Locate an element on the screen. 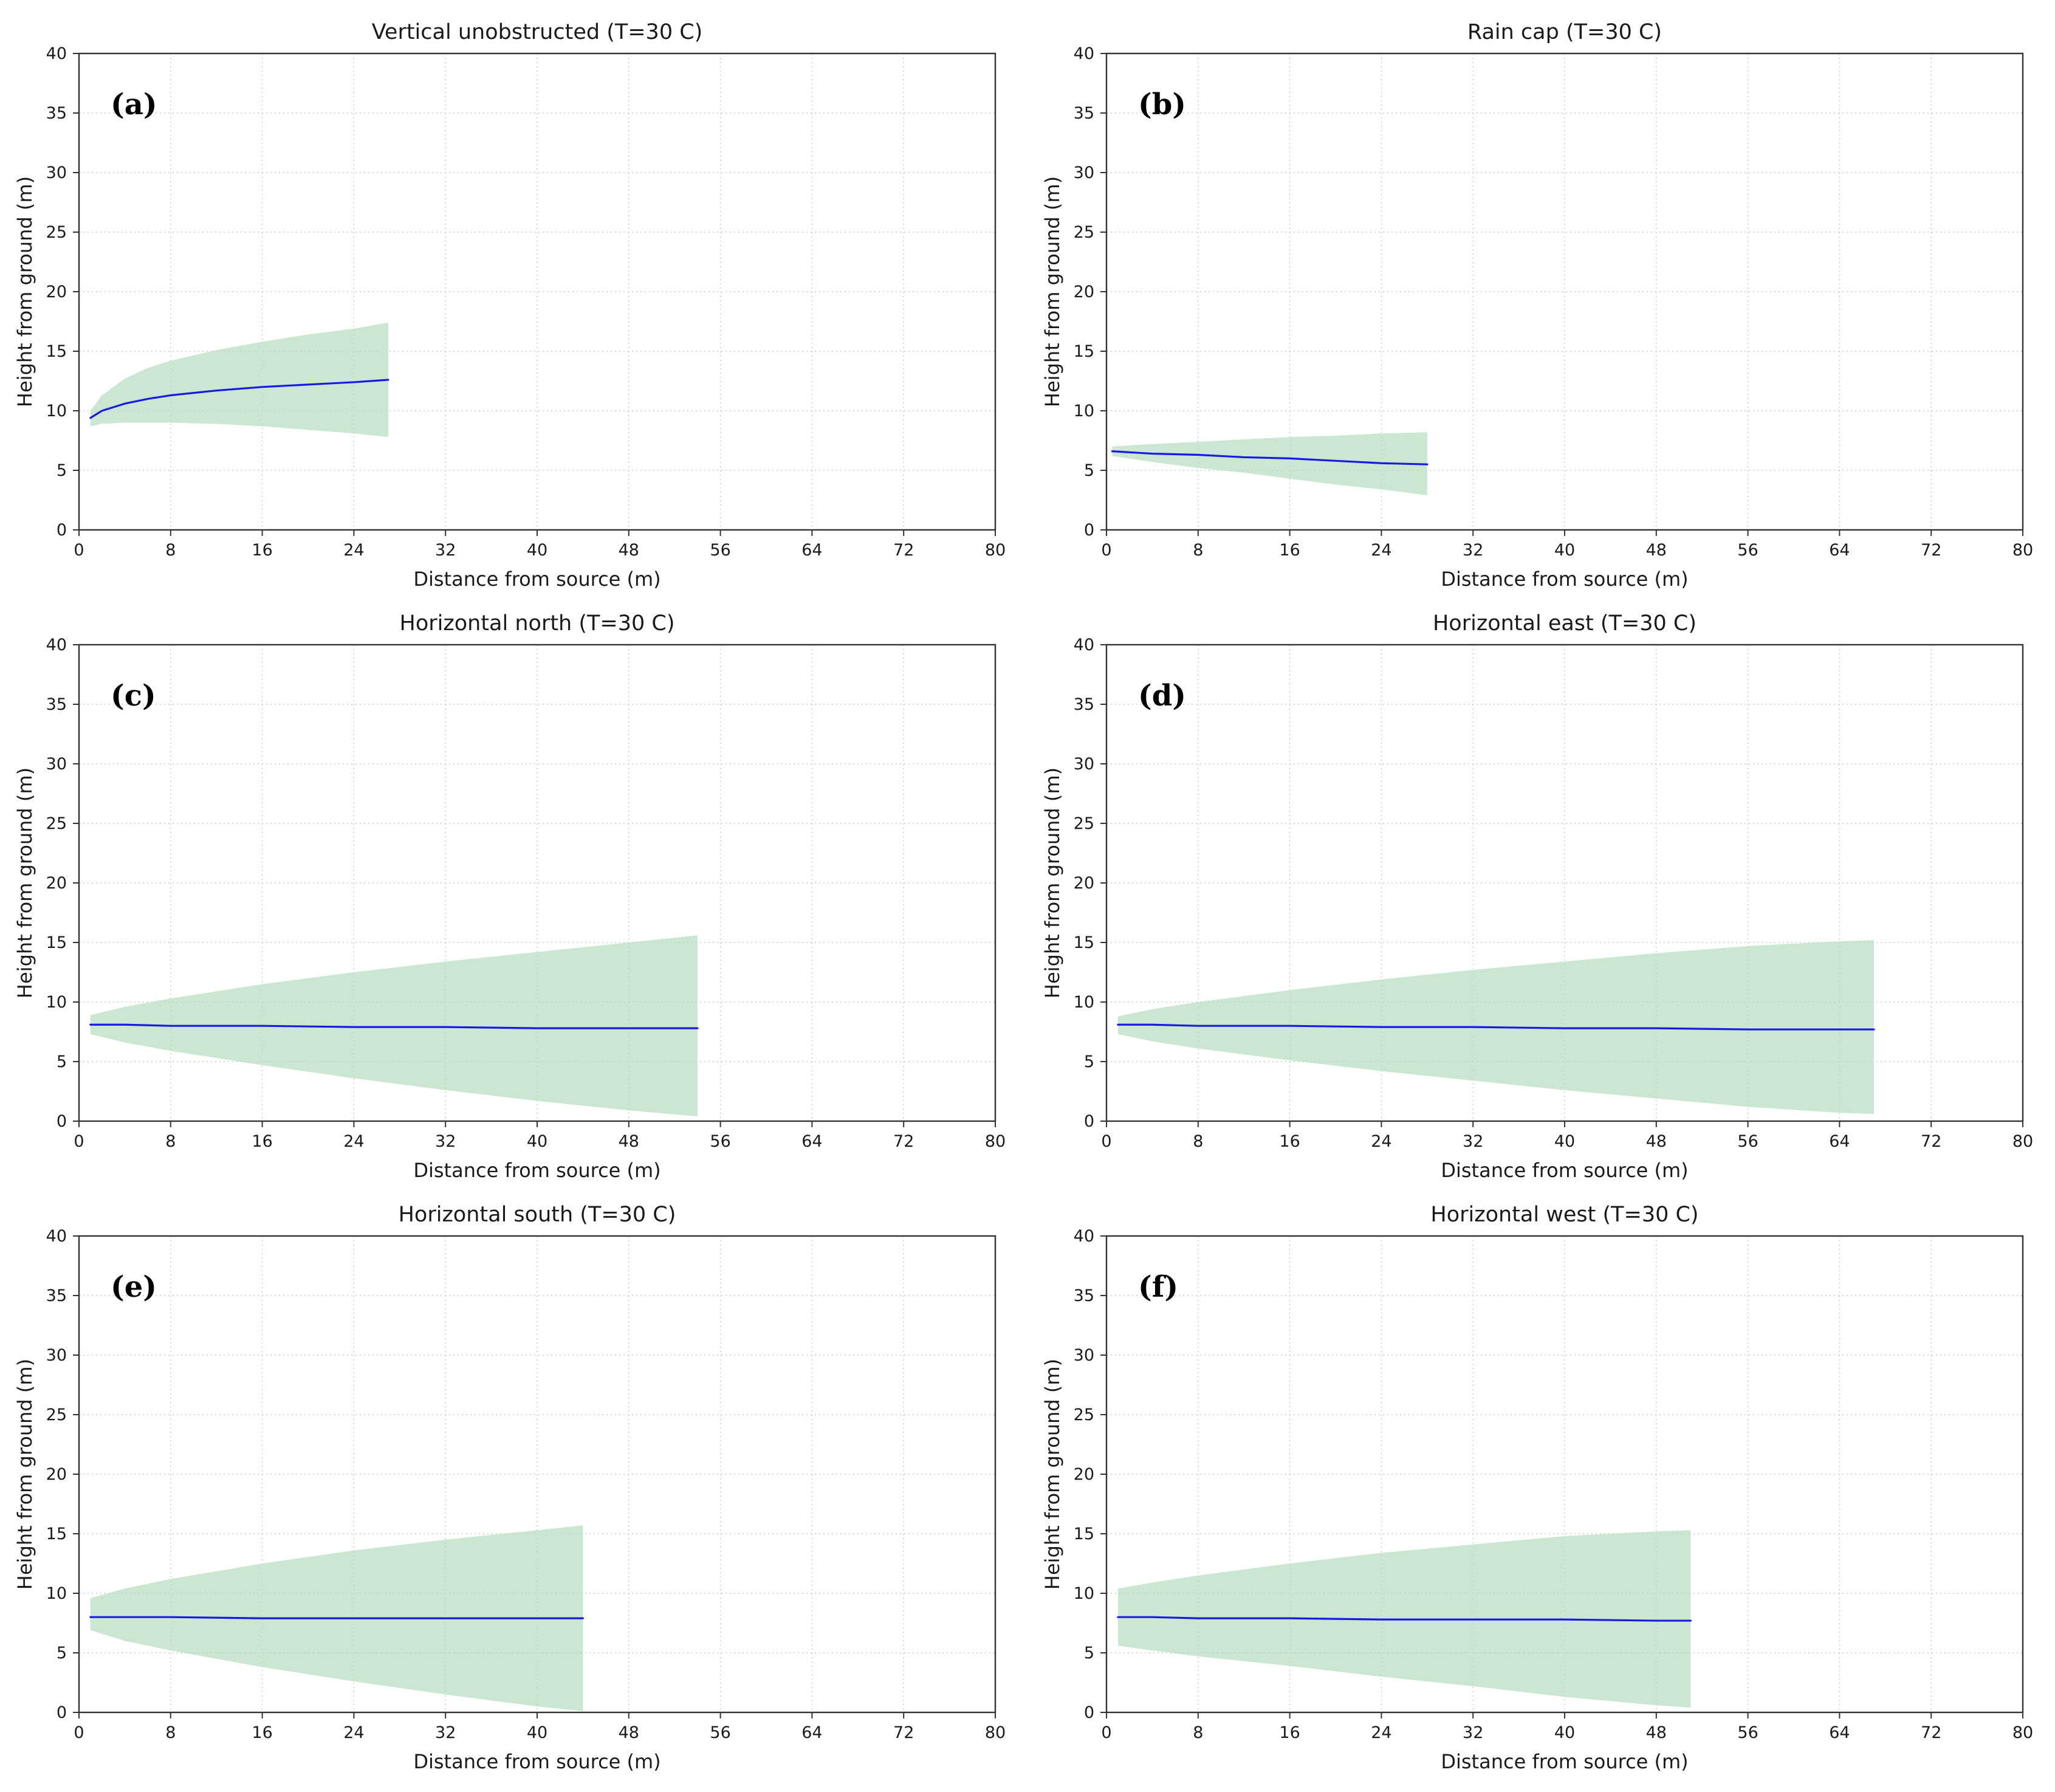 The height and width of the screenshot is (1792, 2055). panel-letter: (b) is located at coordinates (1162, 105).